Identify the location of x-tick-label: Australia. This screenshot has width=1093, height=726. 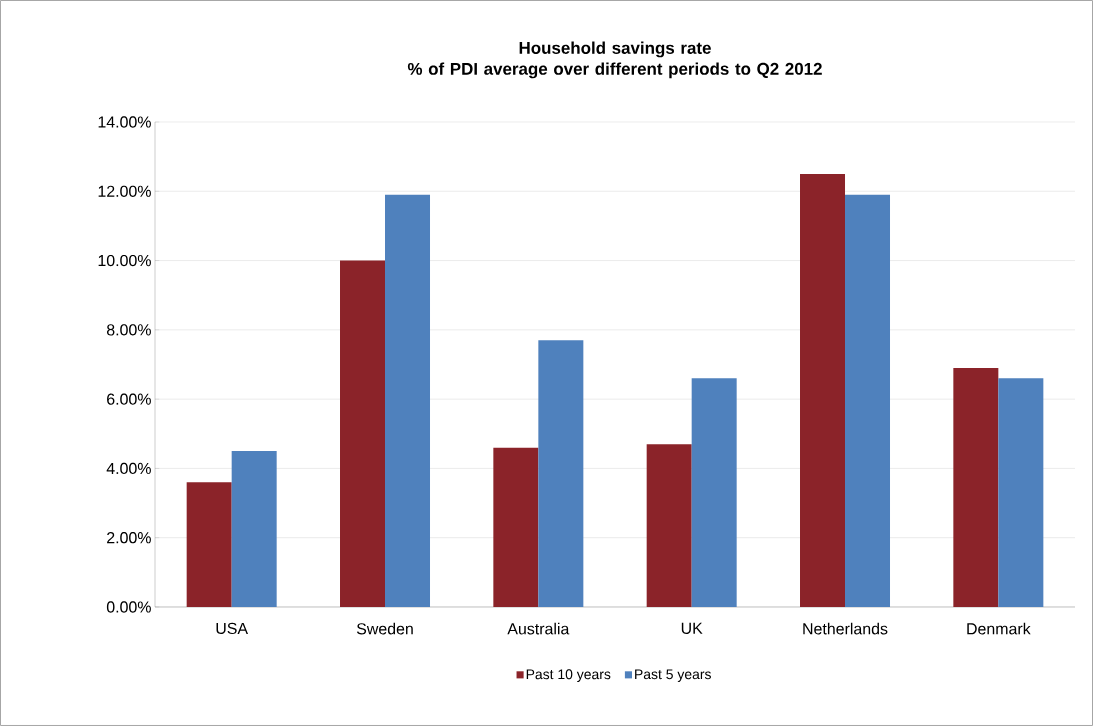
(538, 628).